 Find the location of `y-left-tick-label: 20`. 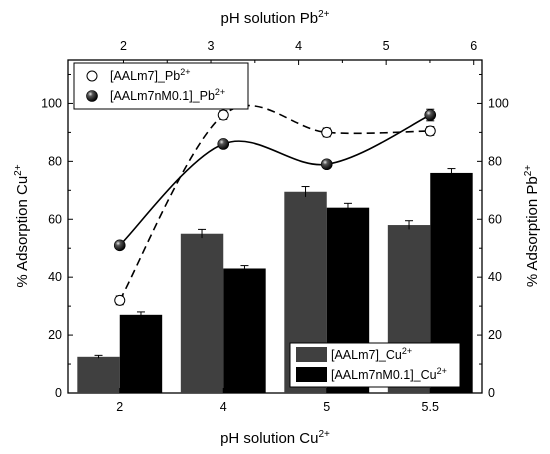

y-left-tick-label: 20 is located at coordinates (55, 335).